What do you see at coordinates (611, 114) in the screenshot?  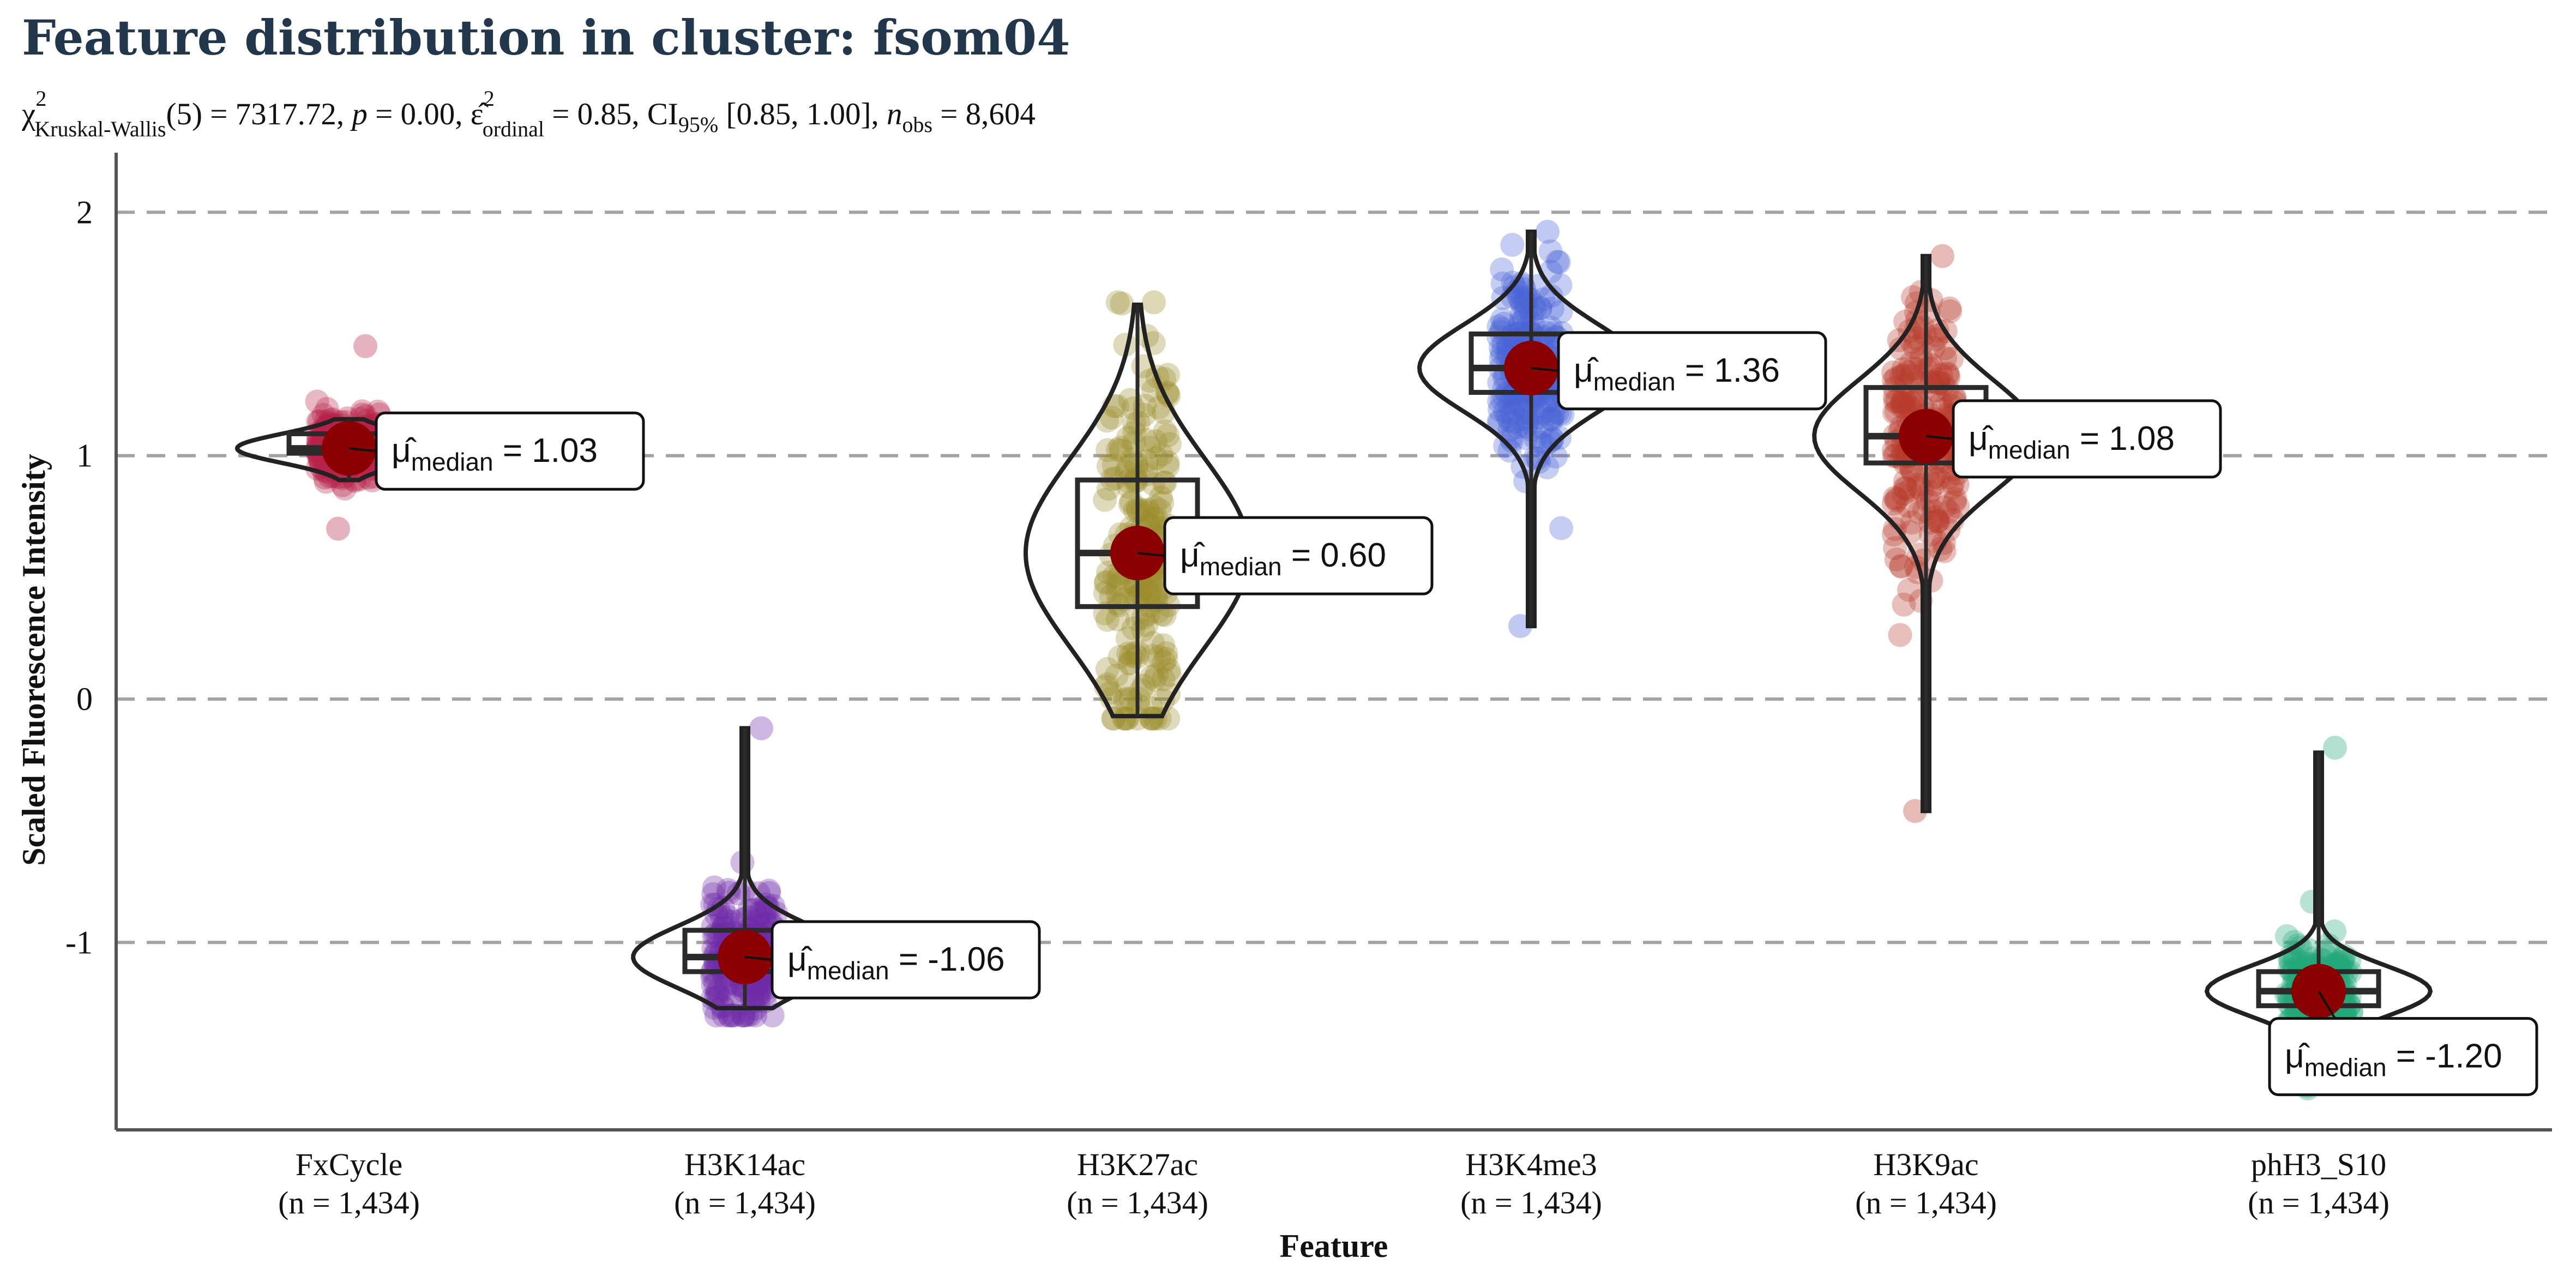 I see `subtitle-eps-val: = 0.85, CI` at bounding box center [611, 114].